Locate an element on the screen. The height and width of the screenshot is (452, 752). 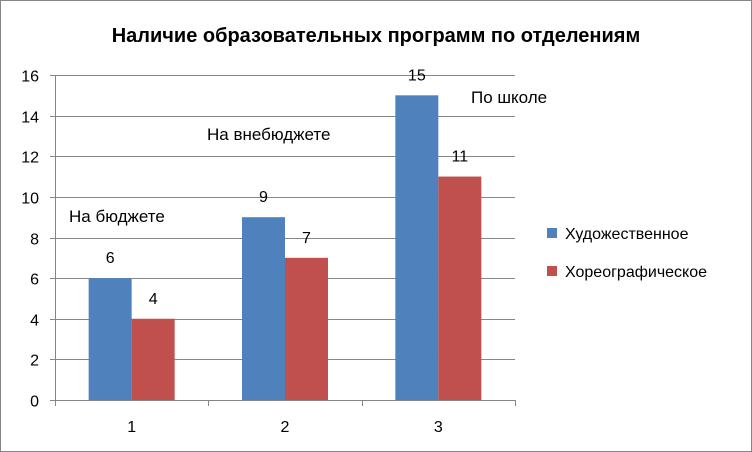
y-tick-label: 12 is located at coordinates (30, 158).